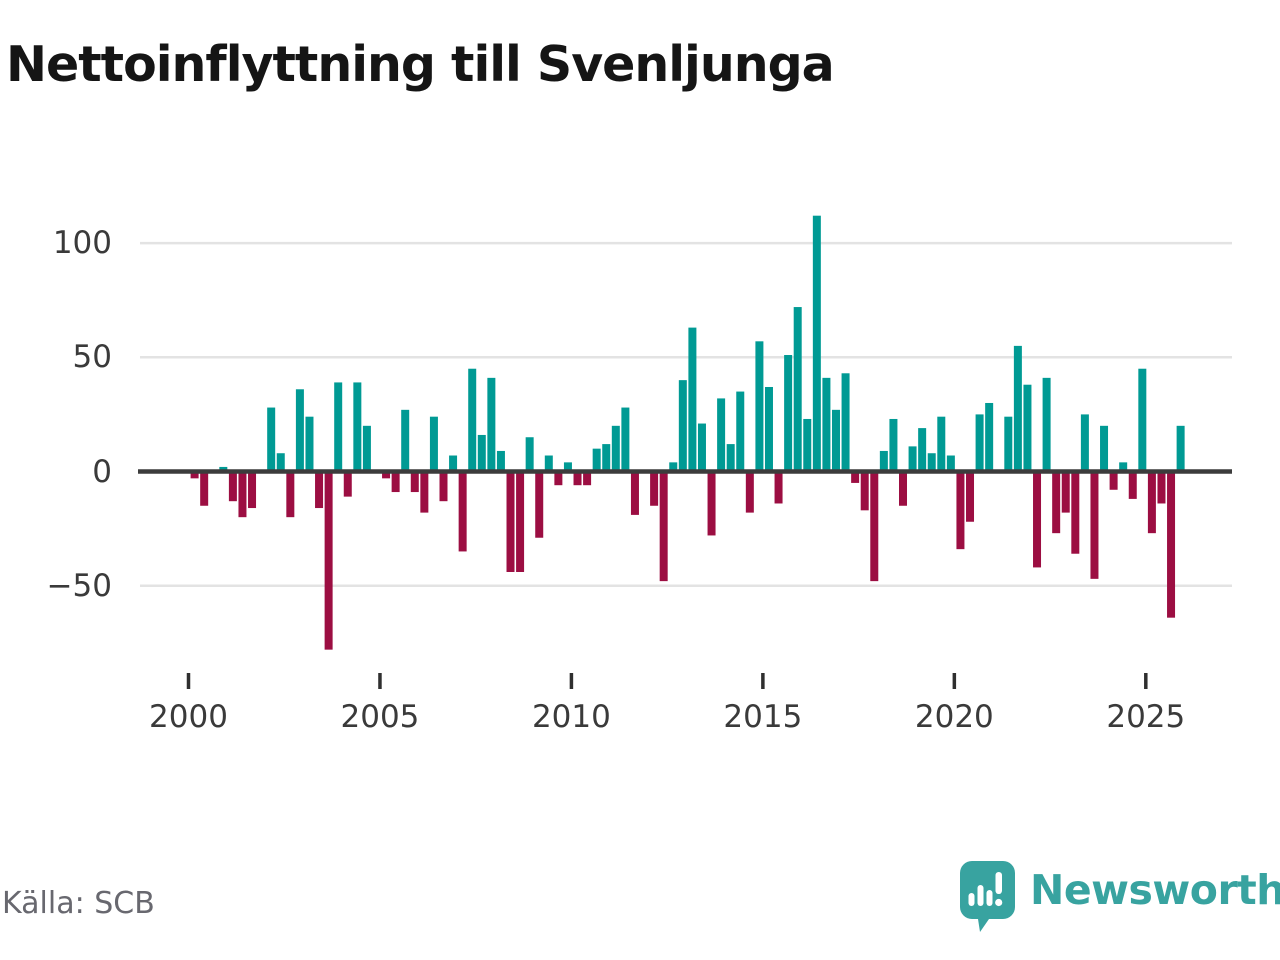 Image resolution: width=1280 pixels, height=960 pixels. Describe the element at coordinates (571, 717) in the screenshot. I see `x-axis-label: 2010` at that location.